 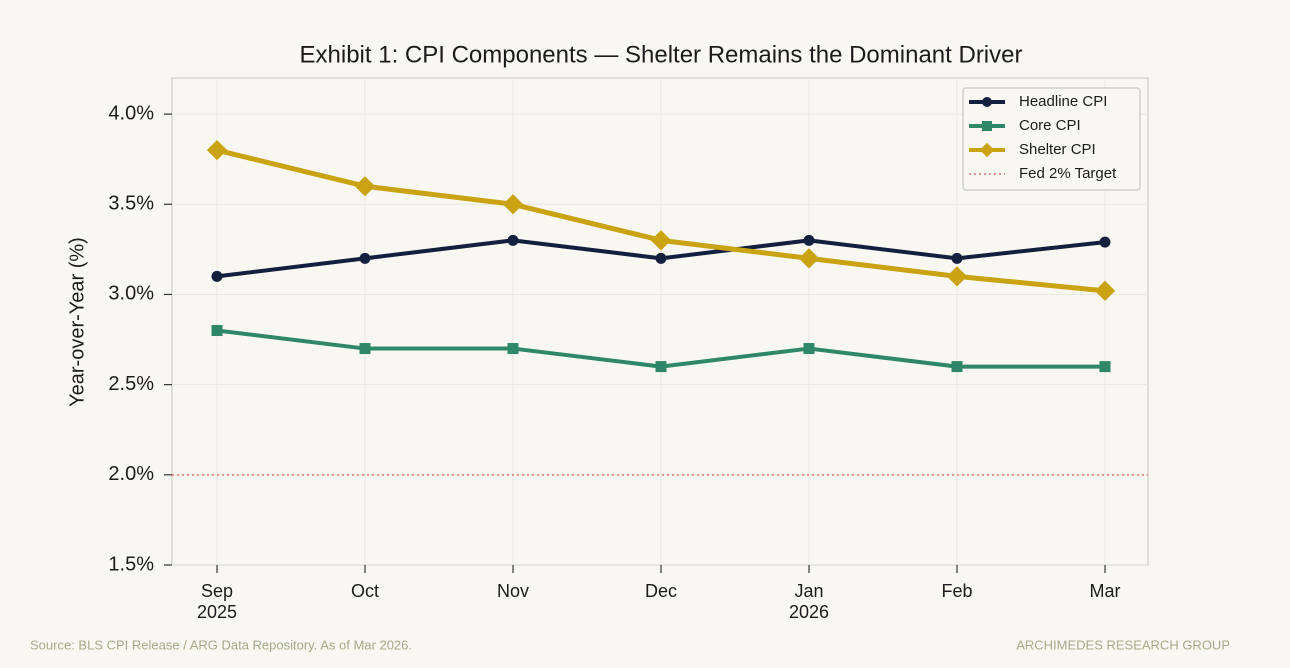 What do you see at coordinates (809, 601) in the screenshot?
I see `x-tick-label: Jan 2026` at bounding box center [809, 601].